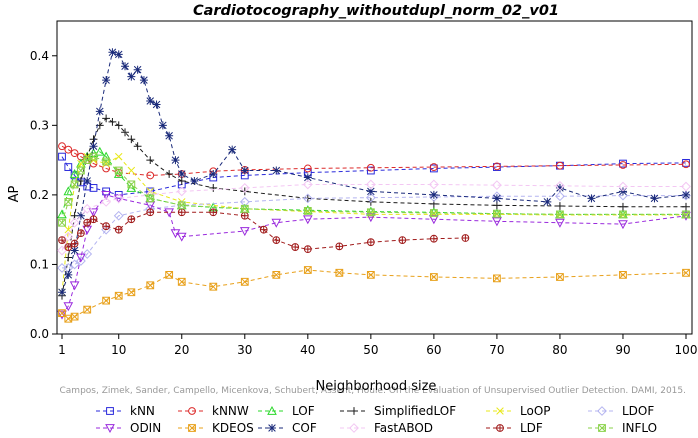 The width and height of the screenshot is (698, 438). Describe the element at coordinates (500, 428) in the screenshot. I see `legend-marker-ldf` at that location.